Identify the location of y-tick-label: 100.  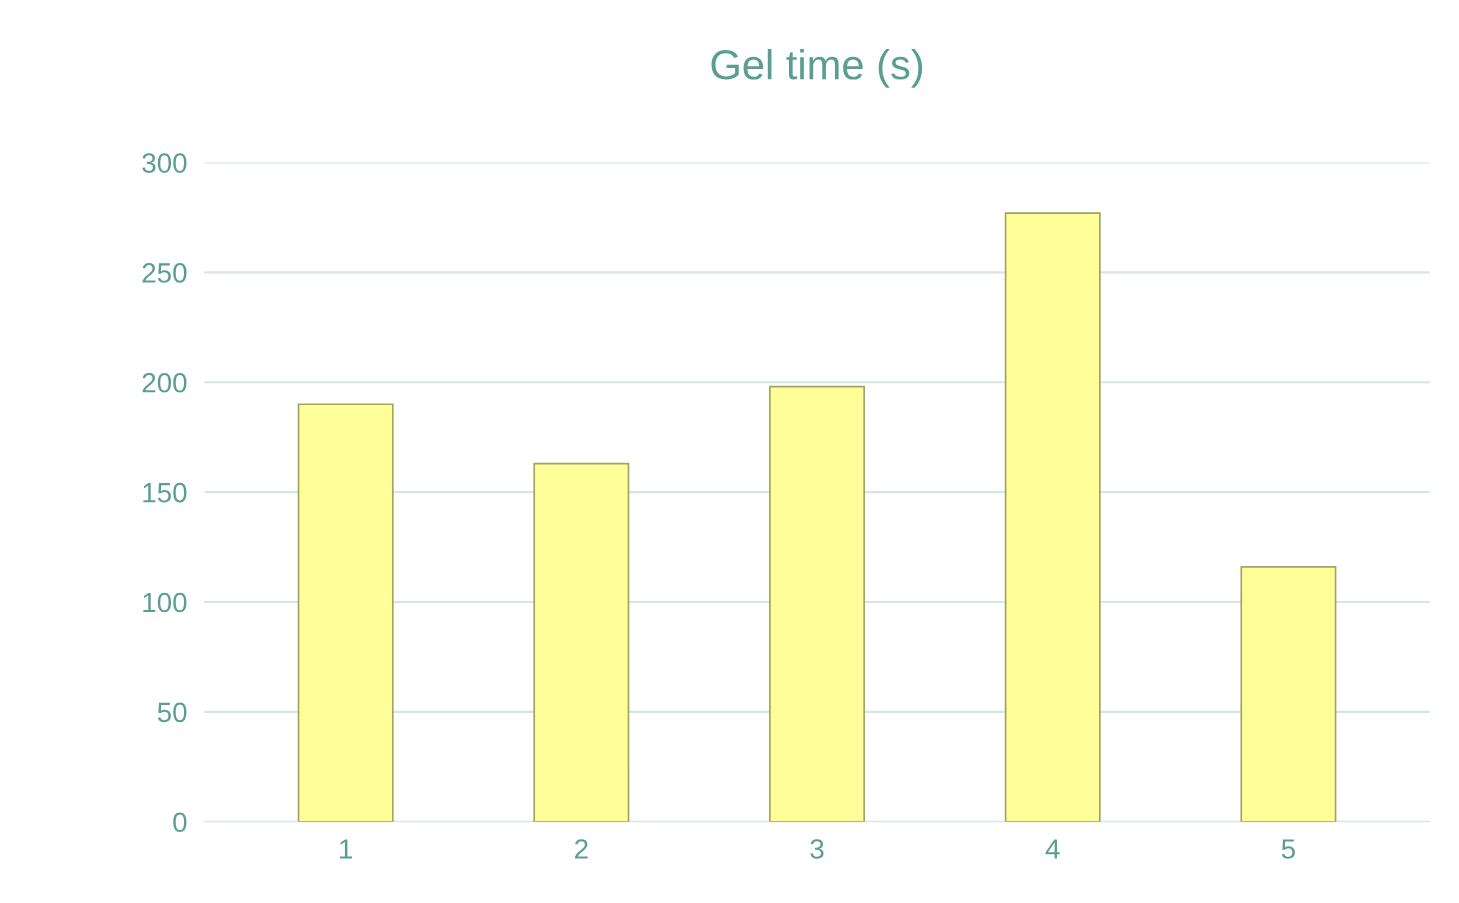
(165, 602).